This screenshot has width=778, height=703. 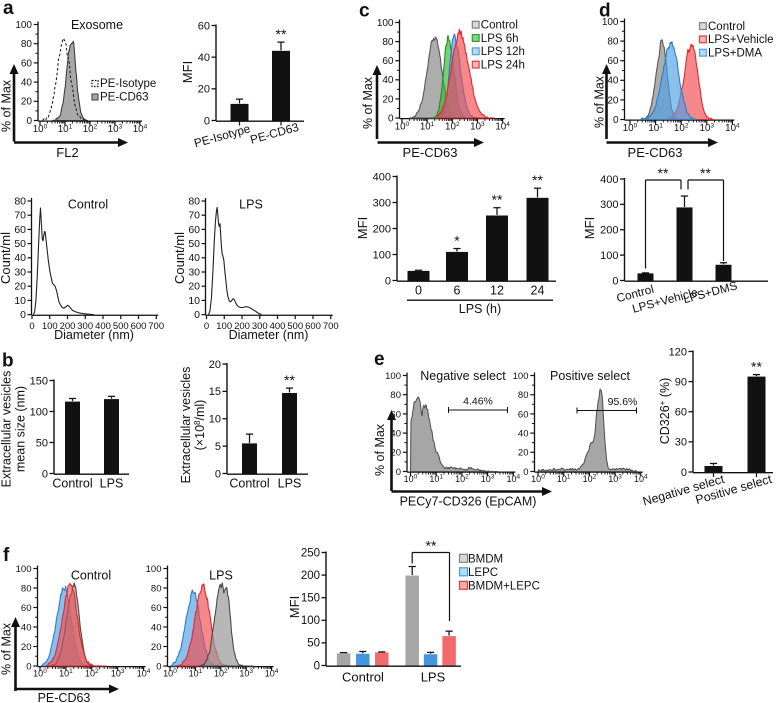 I want to click on svg-text: 103, so click(x=488, y=479).